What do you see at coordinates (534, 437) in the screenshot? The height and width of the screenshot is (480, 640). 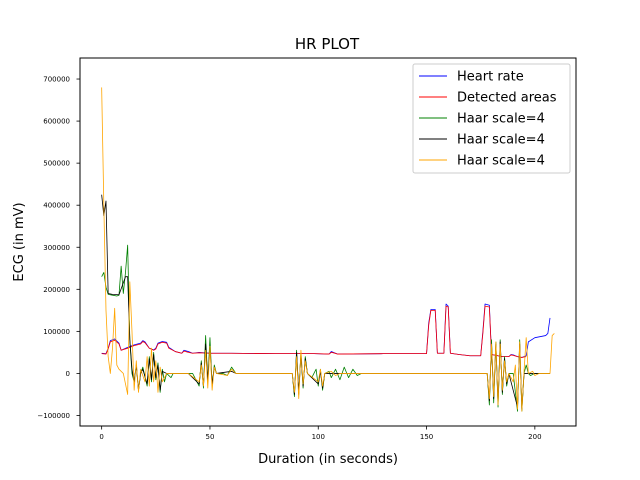 I see `x-tick-label-4: 200` at bounding box center [534, 437].